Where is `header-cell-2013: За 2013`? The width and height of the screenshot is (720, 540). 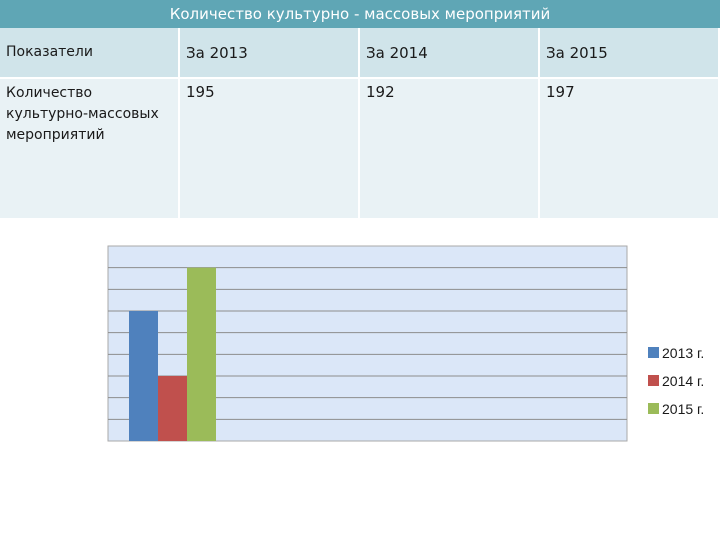
header-cell-2013: За 2013 is located at coordinates (269, 53).